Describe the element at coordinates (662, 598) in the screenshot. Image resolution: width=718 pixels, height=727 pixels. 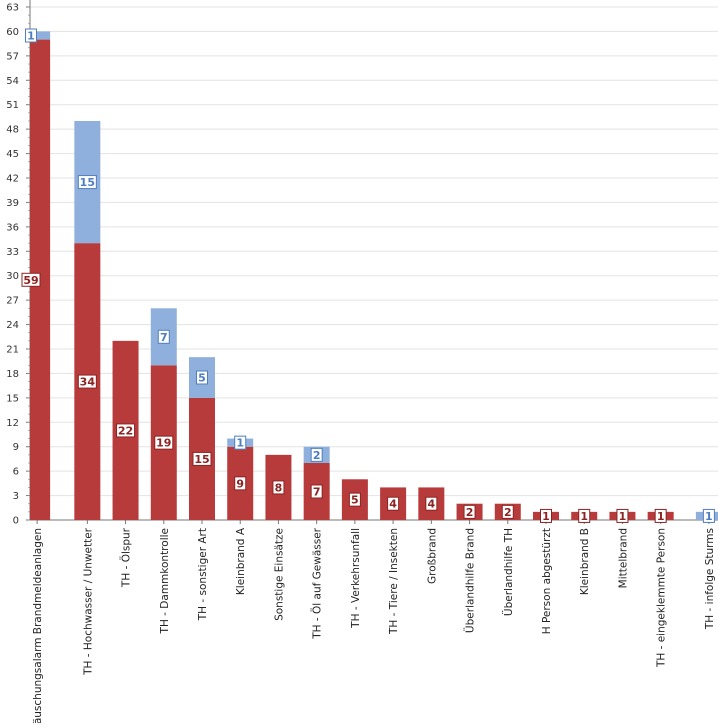
I see `category-label: TH - eingeklemmte Person` at that location.